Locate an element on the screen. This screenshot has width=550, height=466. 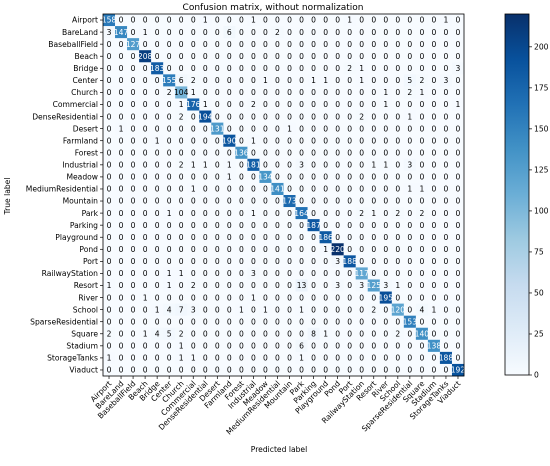
y-tick-label: DenseResidential is located at coordinates (65, 116).